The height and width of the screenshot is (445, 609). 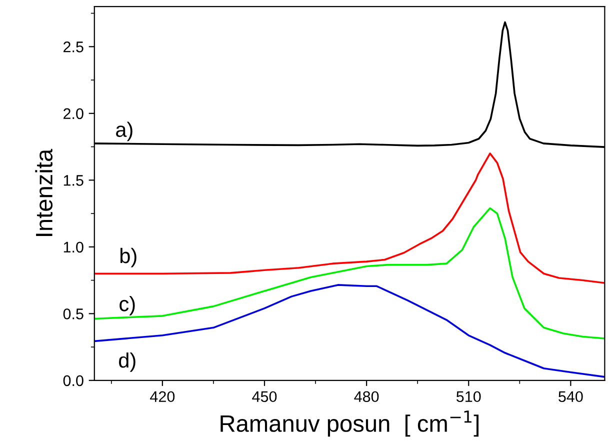 What do you see at coordinates (128, 258) in the screenshot?
I see `series-label: b)` at bounding box center [128, 258].